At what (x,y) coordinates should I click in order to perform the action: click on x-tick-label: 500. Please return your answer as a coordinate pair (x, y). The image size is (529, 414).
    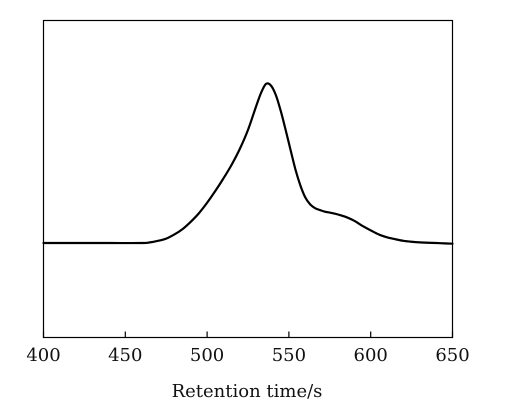
    Looking at the image, I should click on (207, 355).